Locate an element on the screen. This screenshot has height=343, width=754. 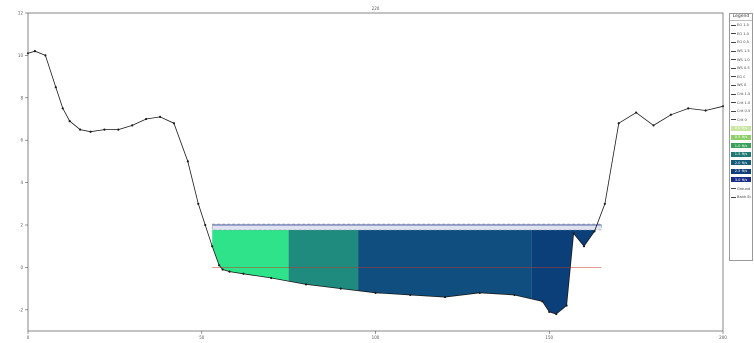
legend-item-line: EG 0.5 is located at coordinates (741, 42).